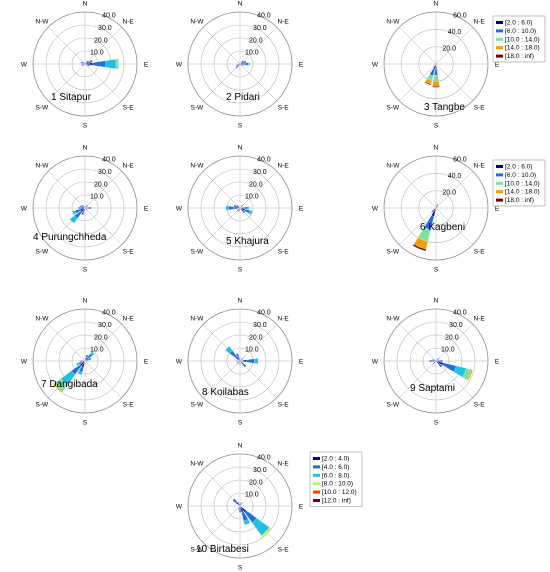  Describe the element at coordinates (264, 458) in the screenshot. I see `ring-label: 40.0` at that location.